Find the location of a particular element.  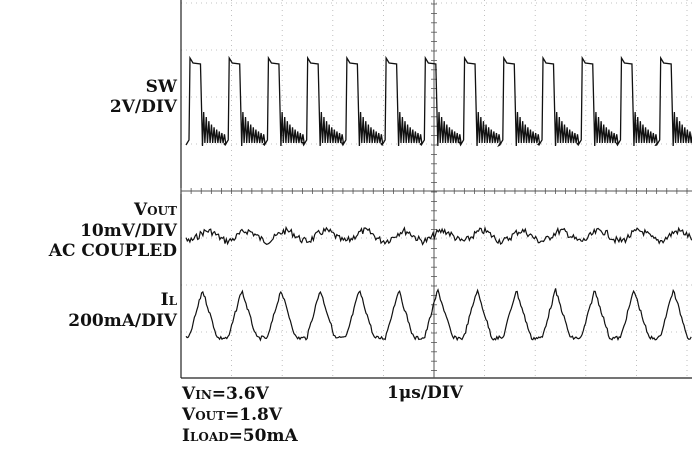

vout-trace is located at coordinates (438, 235).